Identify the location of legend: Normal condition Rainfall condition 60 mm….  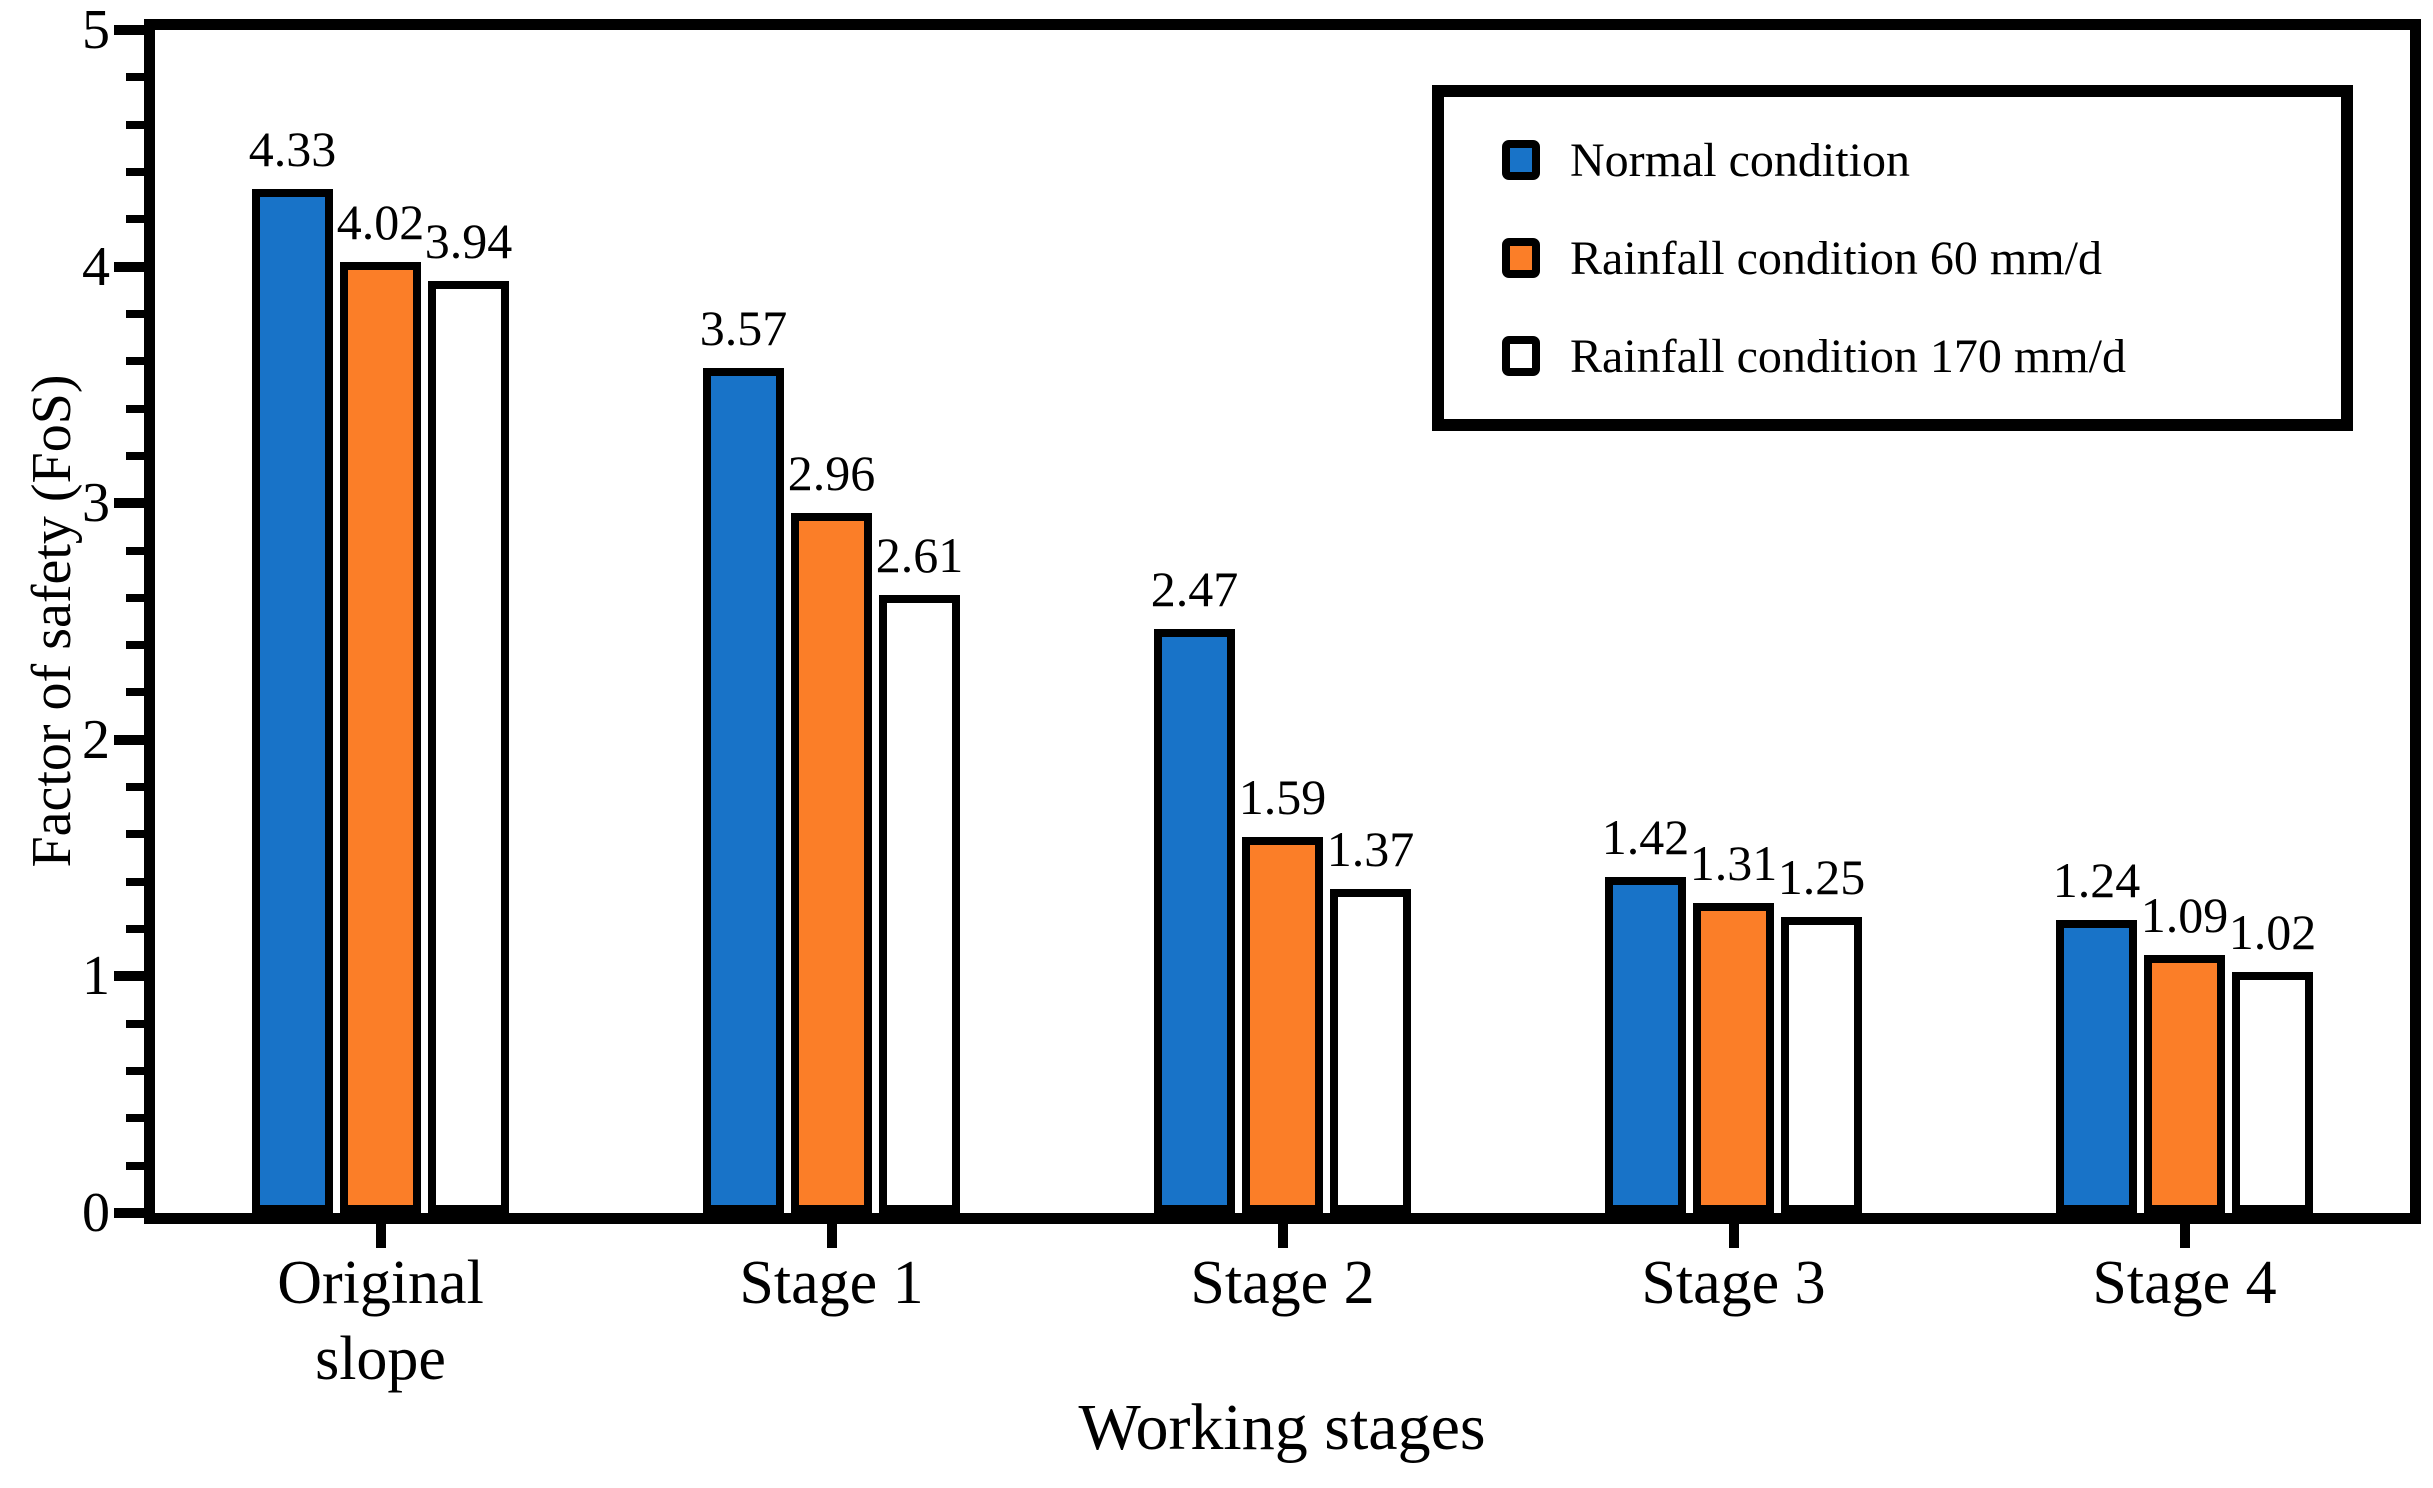
(1892, 258).